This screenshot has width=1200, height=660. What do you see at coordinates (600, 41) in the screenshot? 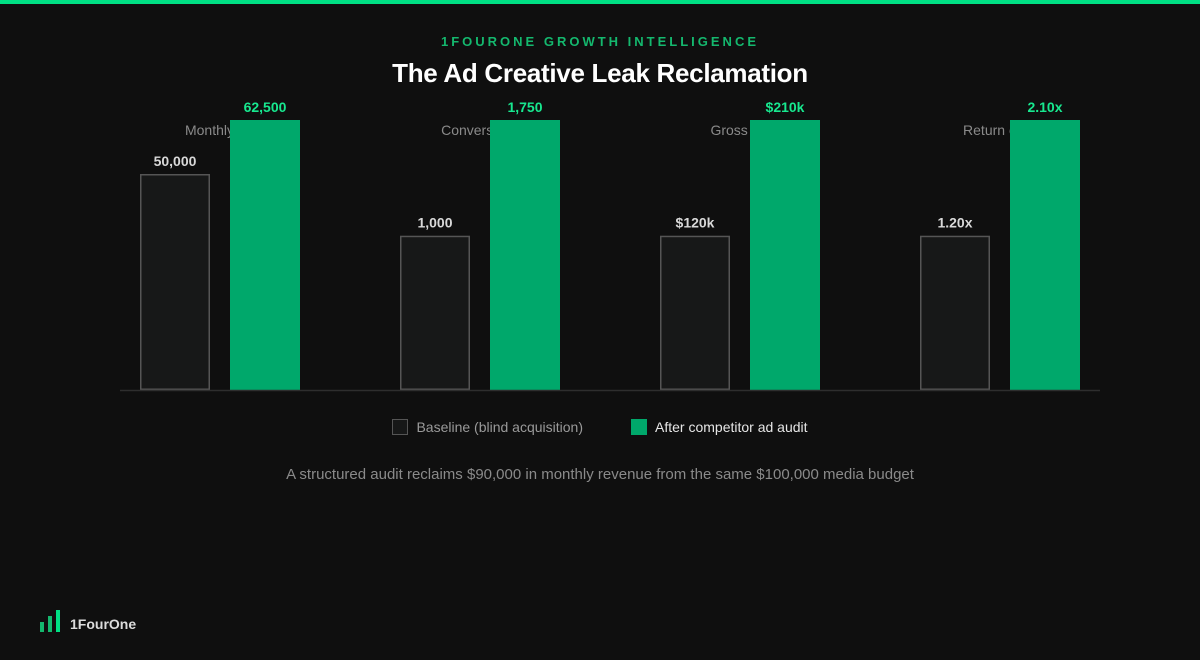
I see `eyebrow-label: 1FOURONE GROWTH INTELLIGENCE` at bounding box center [600, 41].